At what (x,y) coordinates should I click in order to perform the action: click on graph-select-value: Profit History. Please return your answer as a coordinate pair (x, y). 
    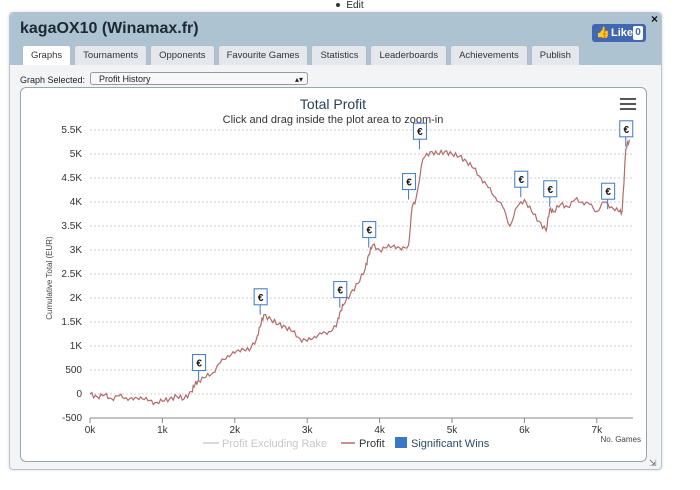
    Looking at the image, I should click on (125, 79).